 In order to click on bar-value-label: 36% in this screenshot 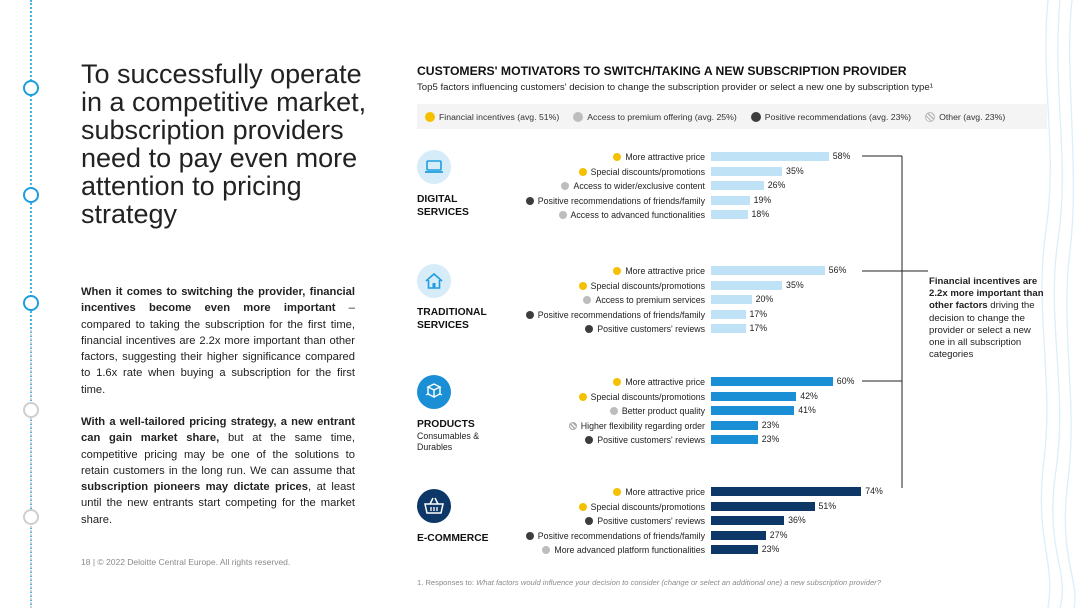, I will do `click(797, 520)`.